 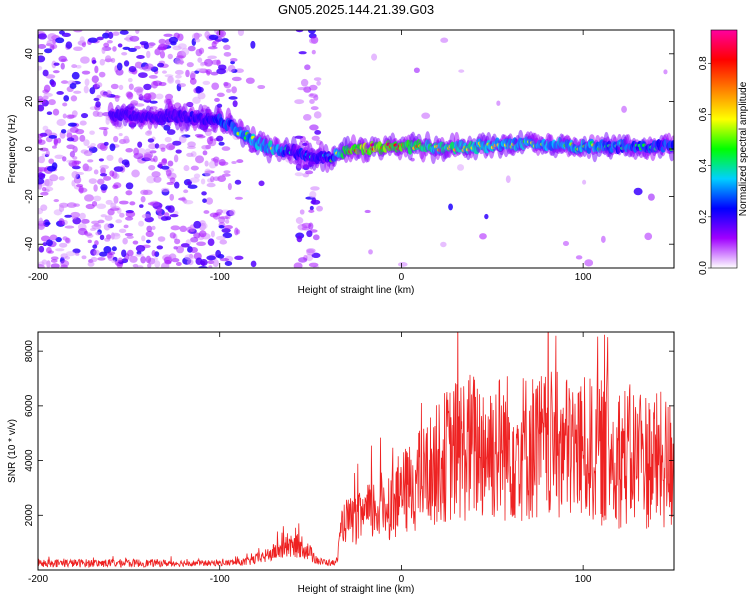 What do you see at coordinates (38, 277) in the screenshot?
I see `spectrogram-x-tick-label: -200` at bounding box center [38, 277].